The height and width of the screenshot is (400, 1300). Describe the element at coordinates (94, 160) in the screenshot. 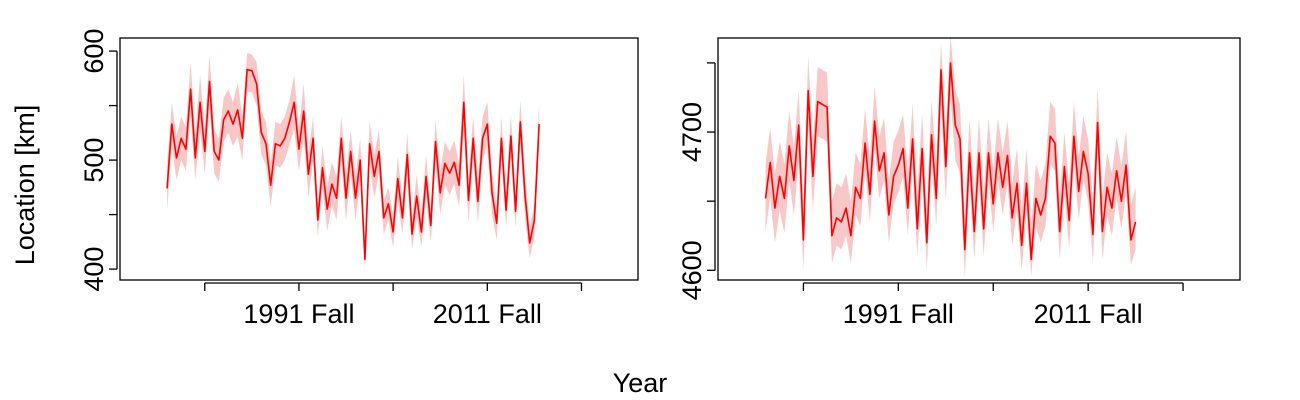

I see `y-tick-label: 500` at that location.